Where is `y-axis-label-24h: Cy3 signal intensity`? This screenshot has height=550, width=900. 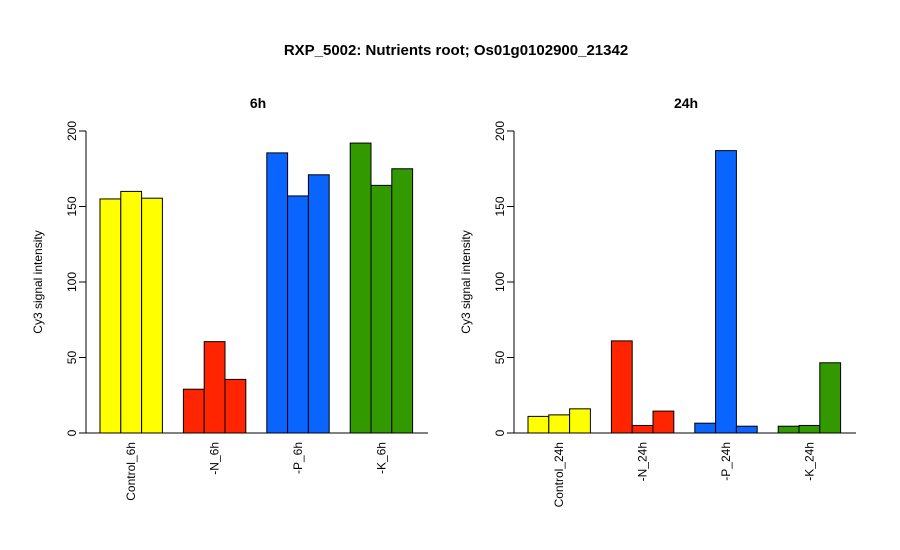
y-axis-label-24h: Cy3 signal intensity is located at coordinates (466, 281).